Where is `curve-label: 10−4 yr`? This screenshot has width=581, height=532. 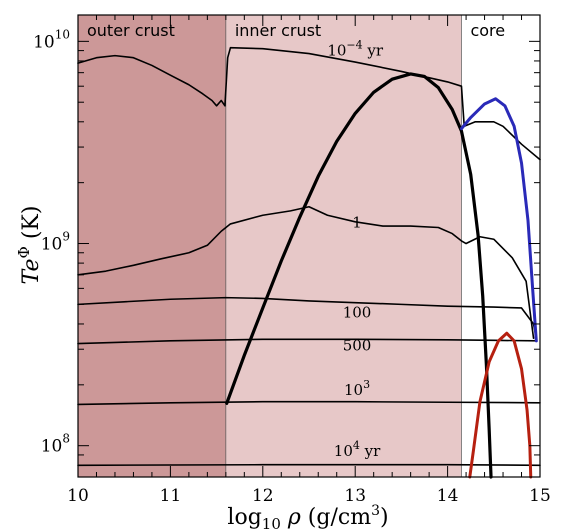 curve-label: 10−4 yr is located at coordinates (355, 49).